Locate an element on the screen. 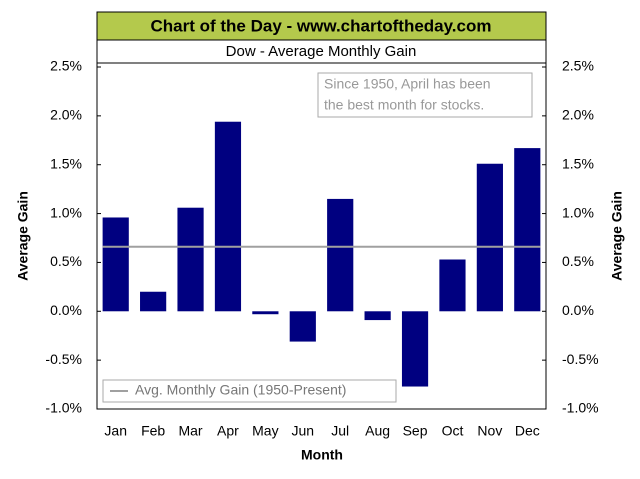  y2-tick-label: 0.5% is located at coordinates (578, 261).